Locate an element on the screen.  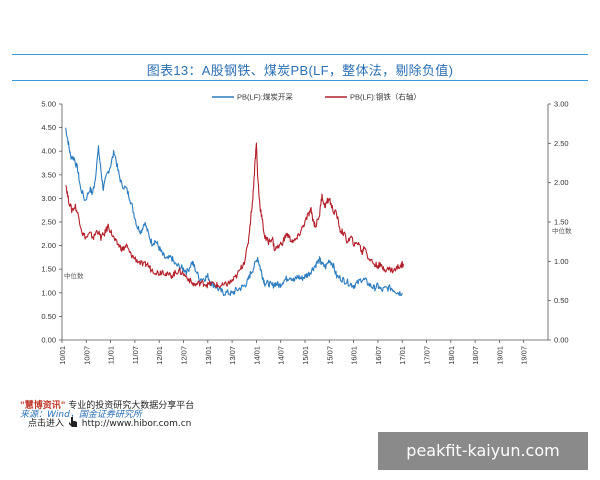
watermark: peakfit-kaiyun.com is located at coordinates (483, 451).